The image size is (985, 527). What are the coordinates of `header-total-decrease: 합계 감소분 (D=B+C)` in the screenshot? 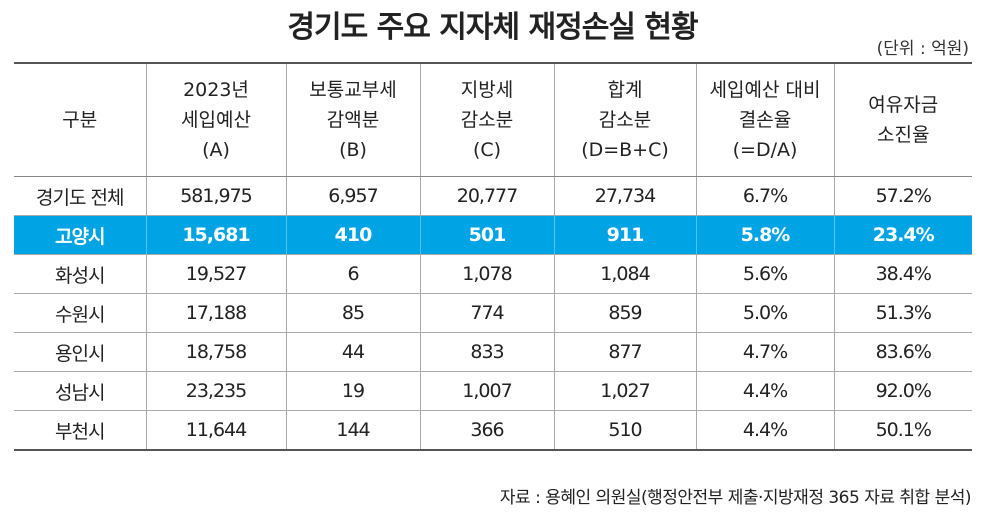 It's located at (624, 119).